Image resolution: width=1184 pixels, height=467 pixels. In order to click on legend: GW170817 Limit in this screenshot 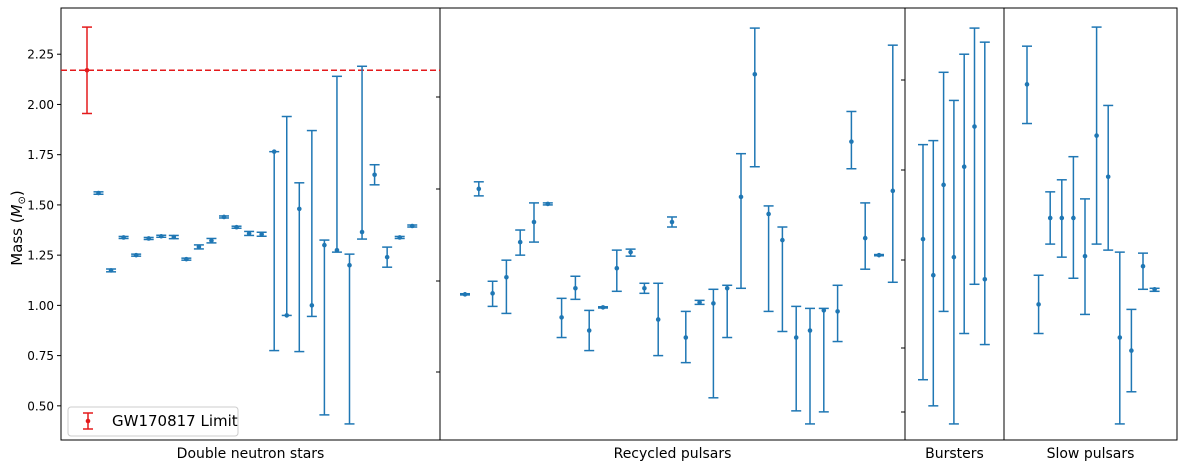, I will do `click(153, 421)`.